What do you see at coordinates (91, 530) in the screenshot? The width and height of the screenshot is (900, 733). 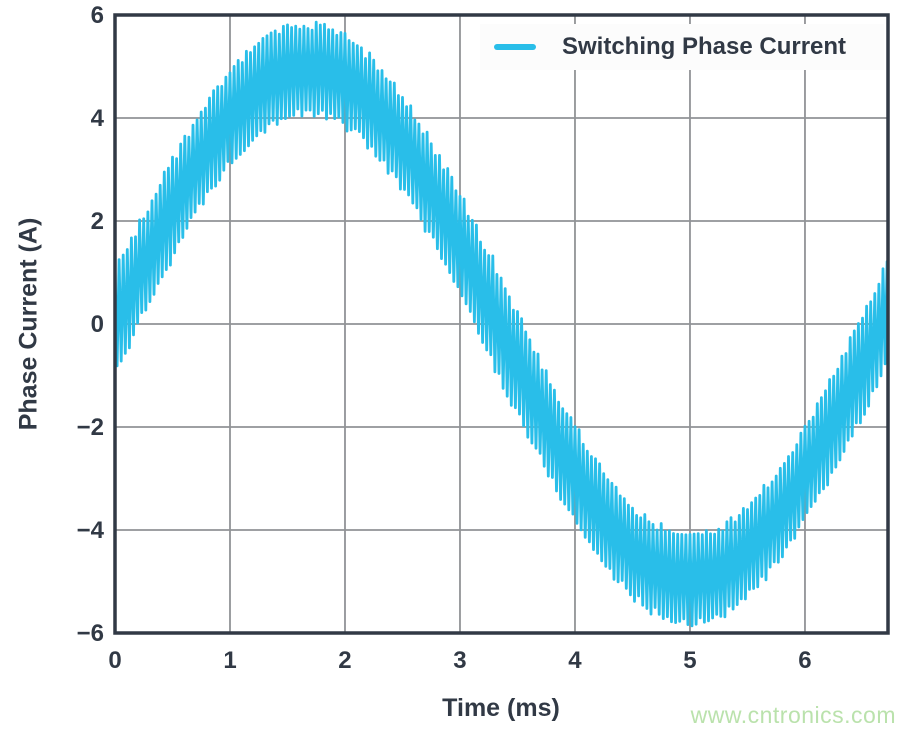 I see `y-tick-label--4: −4` at bounding box center [91, 530].